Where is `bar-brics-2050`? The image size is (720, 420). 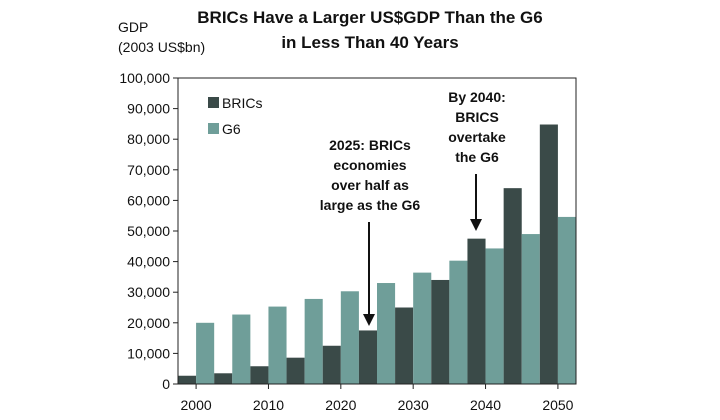 bar-brics-2050 is located at coordinates (548, 254).